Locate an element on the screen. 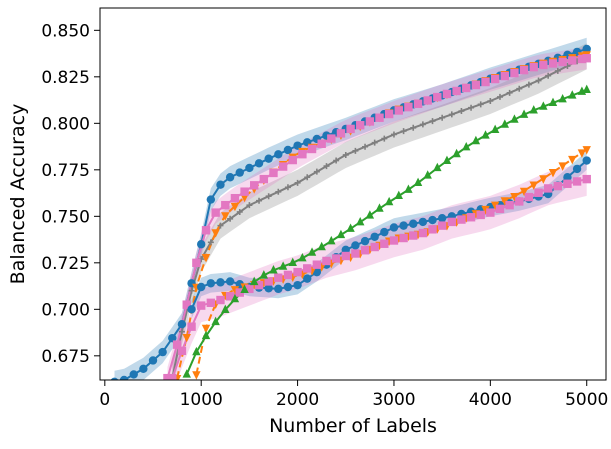 Image resolution: width=611 pixels, height=449 pixels. x-tick-label: 1000 is located at coordinates (201, 400).